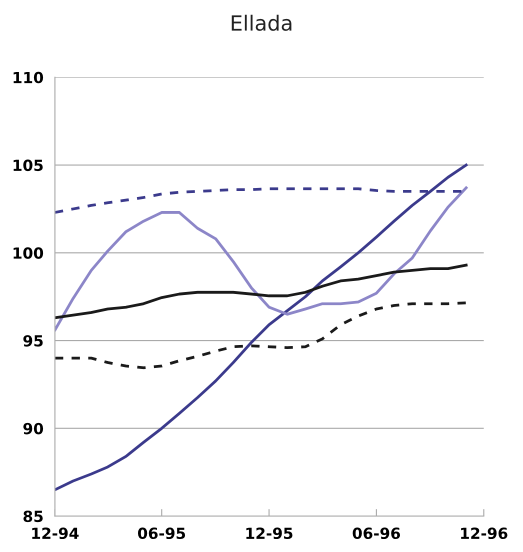 The width and height of the screenshot is (523, 552). What do you see at coordinates (33, 341) in the screenshot?
I see `y-tick-label: 95` at bounding box center [33, 341].